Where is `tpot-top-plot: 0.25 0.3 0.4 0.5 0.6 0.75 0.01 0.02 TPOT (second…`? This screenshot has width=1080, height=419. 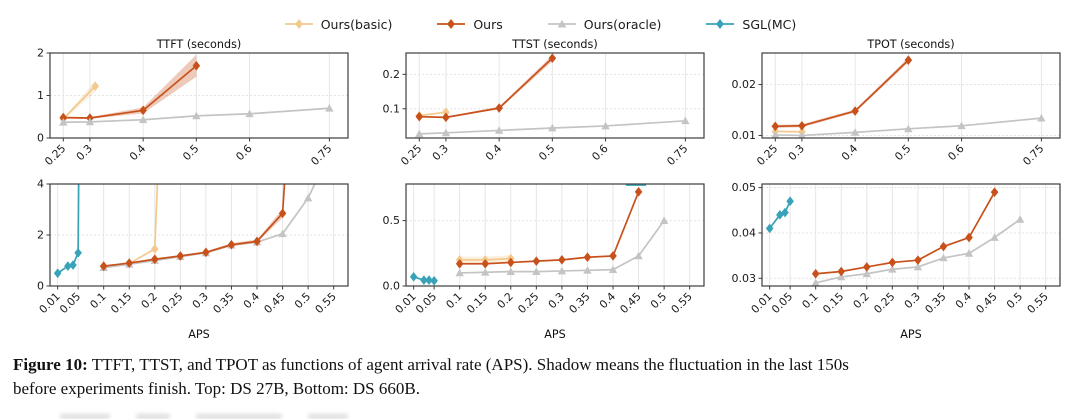
tpot-top-plot: 0.25 0.3 0.4 0.5 0.6 0.75 0.01 0.02 TPOT (second… is located at coordinates (896, 103).